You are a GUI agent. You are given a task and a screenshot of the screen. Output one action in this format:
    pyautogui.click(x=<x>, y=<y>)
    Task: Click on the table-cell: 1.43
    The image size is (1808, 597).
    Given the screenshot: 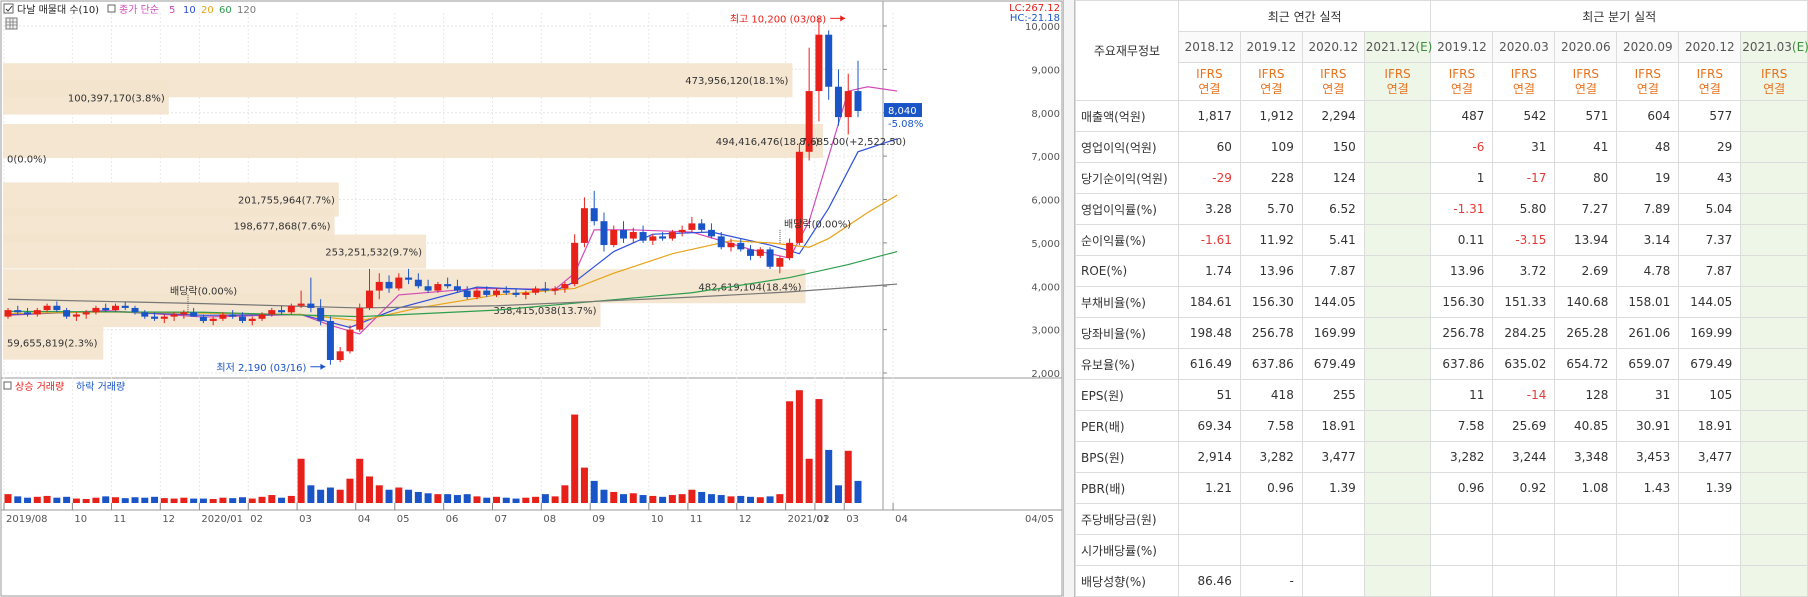 What is the action you would take?
    pyautogui.click(x=1648, y=488)
    